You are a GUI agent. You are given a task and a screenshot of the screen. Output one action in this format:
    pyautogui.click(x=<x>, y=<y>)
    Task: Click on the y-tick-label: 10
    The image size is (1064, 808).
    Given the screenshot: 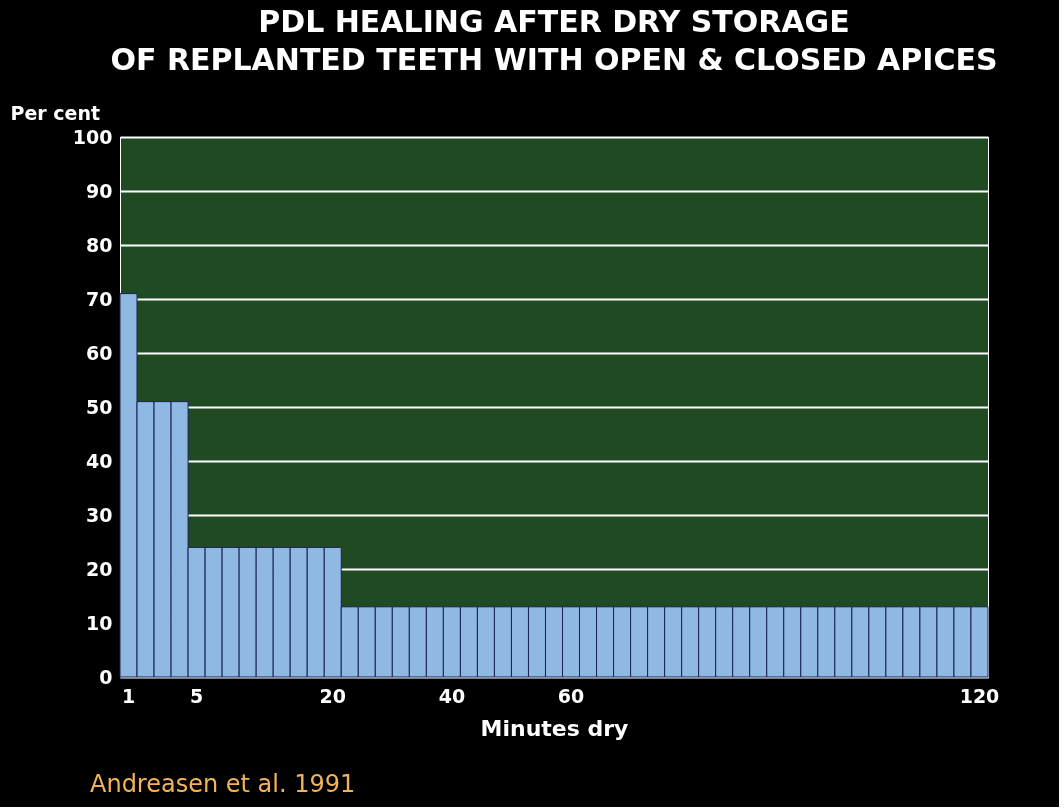 What is the action you would take?
    pyautogui.click(x=99, y=622)
    